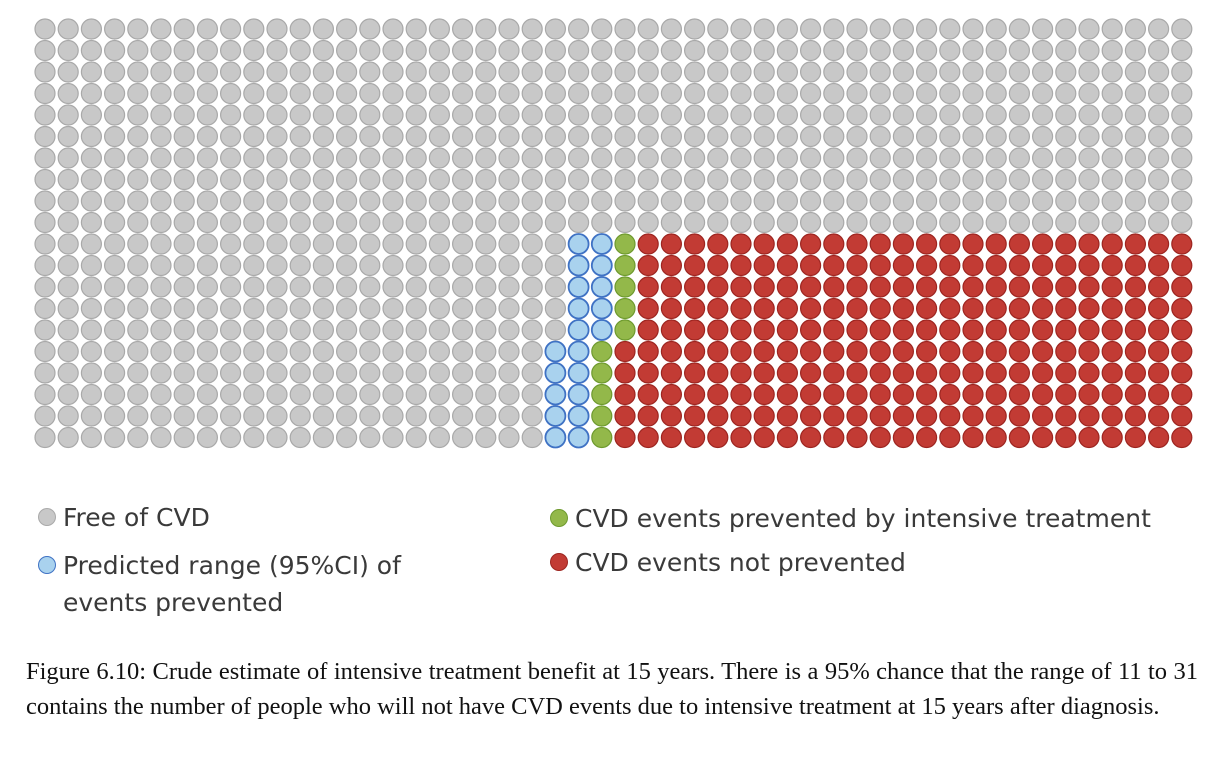 The height and width of the screenshot is (778, 1218). What do you see at coordinates (47, 565) in the screenshot?
I see `legend-swatch-range` at bounding box center [47, 565].